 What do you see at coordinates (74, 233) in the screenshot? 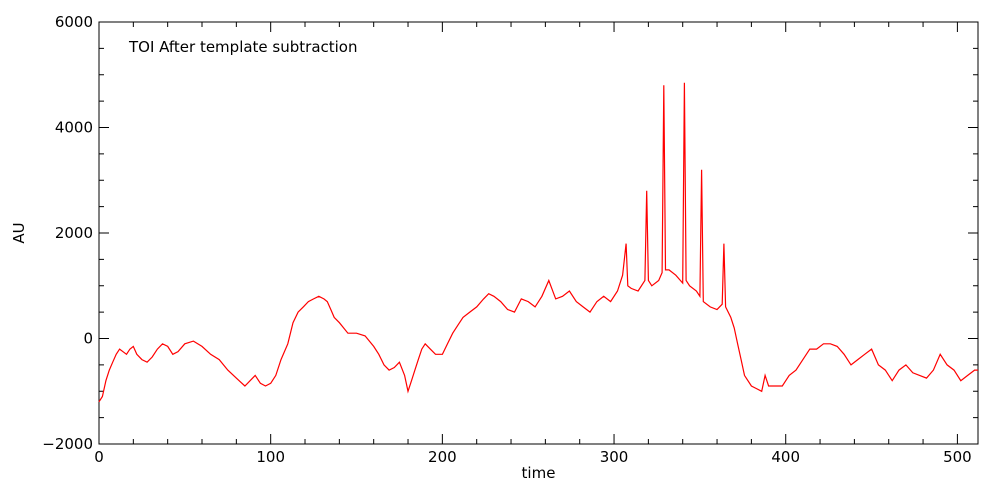
I see `y-tick-label: 2000` at bounding box center [74, 233].